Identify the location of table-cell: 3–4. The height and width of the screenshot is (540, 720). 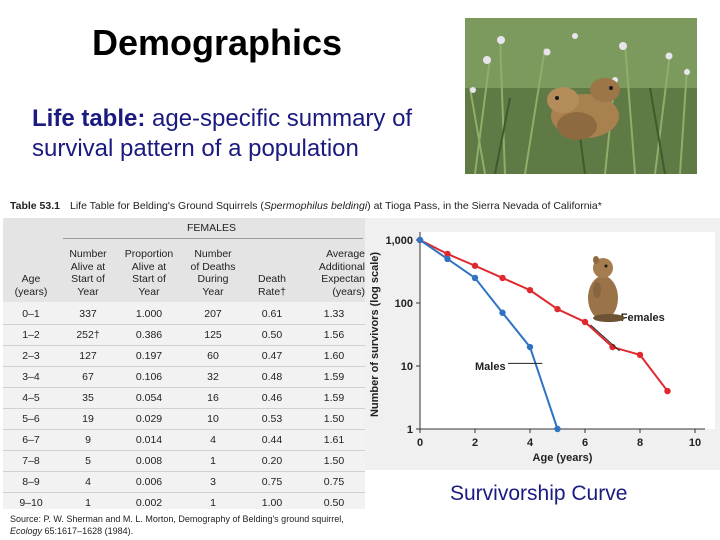
(31, 377).